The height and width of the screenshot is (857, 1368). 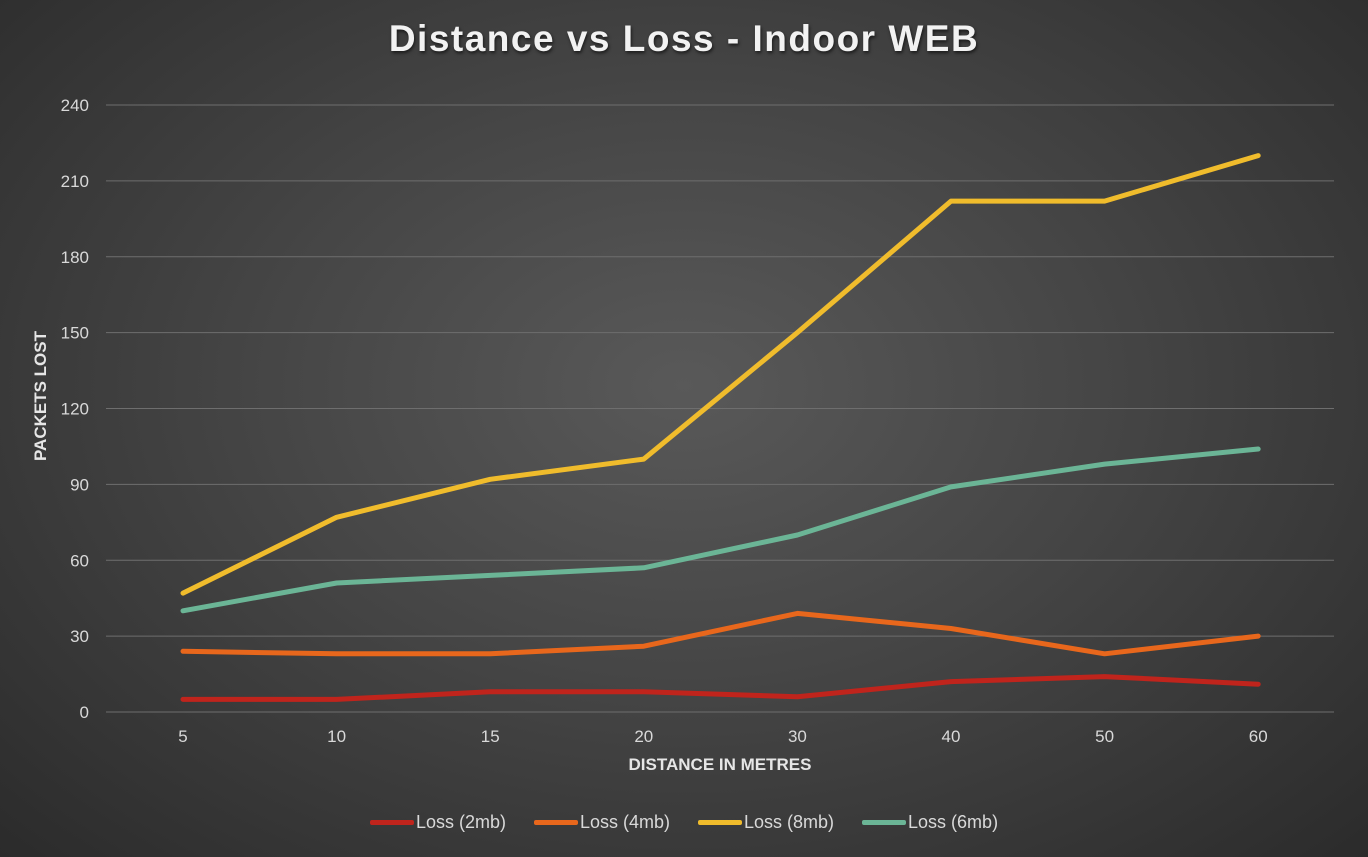 What do you see at coordinates (490, 736) in the screenshot?
I see `x-tick-label: 15` at bounding box center [490, 736].